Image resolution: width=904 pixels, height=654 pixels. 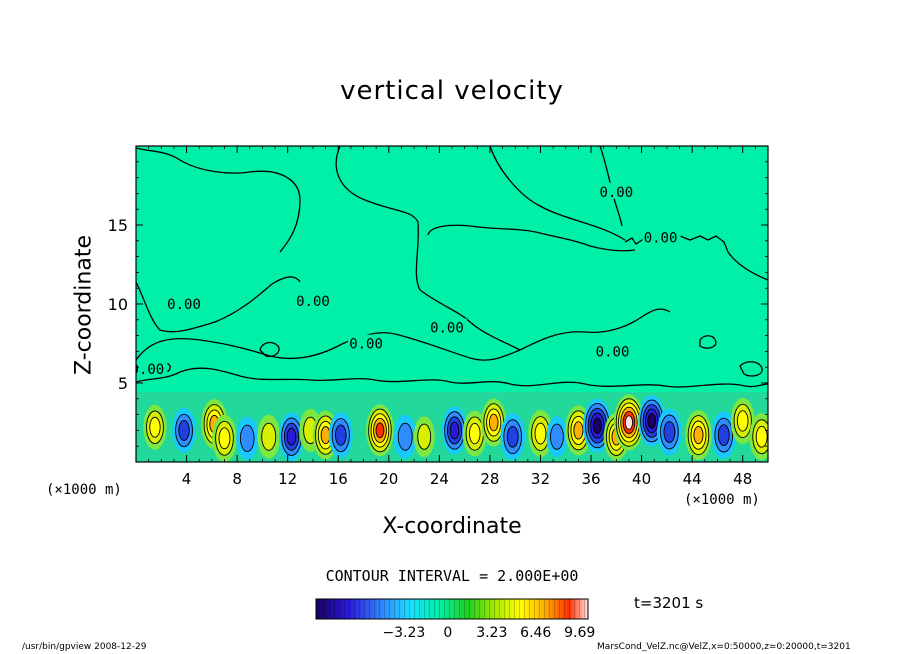 What do you see at coordinates (84, 647) in the screenshot?
I see `footer-command: /usr/bin/gpview 2008-12-29` at bounding box center [84, 647].